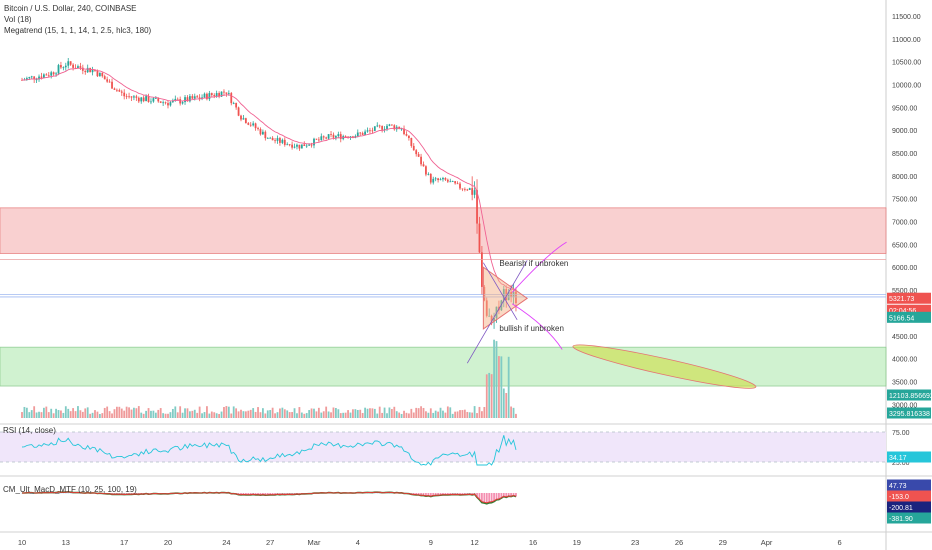 This screenshot has height=550, width=932. I want to click on time-tick-label: 26, so click(679, 542).